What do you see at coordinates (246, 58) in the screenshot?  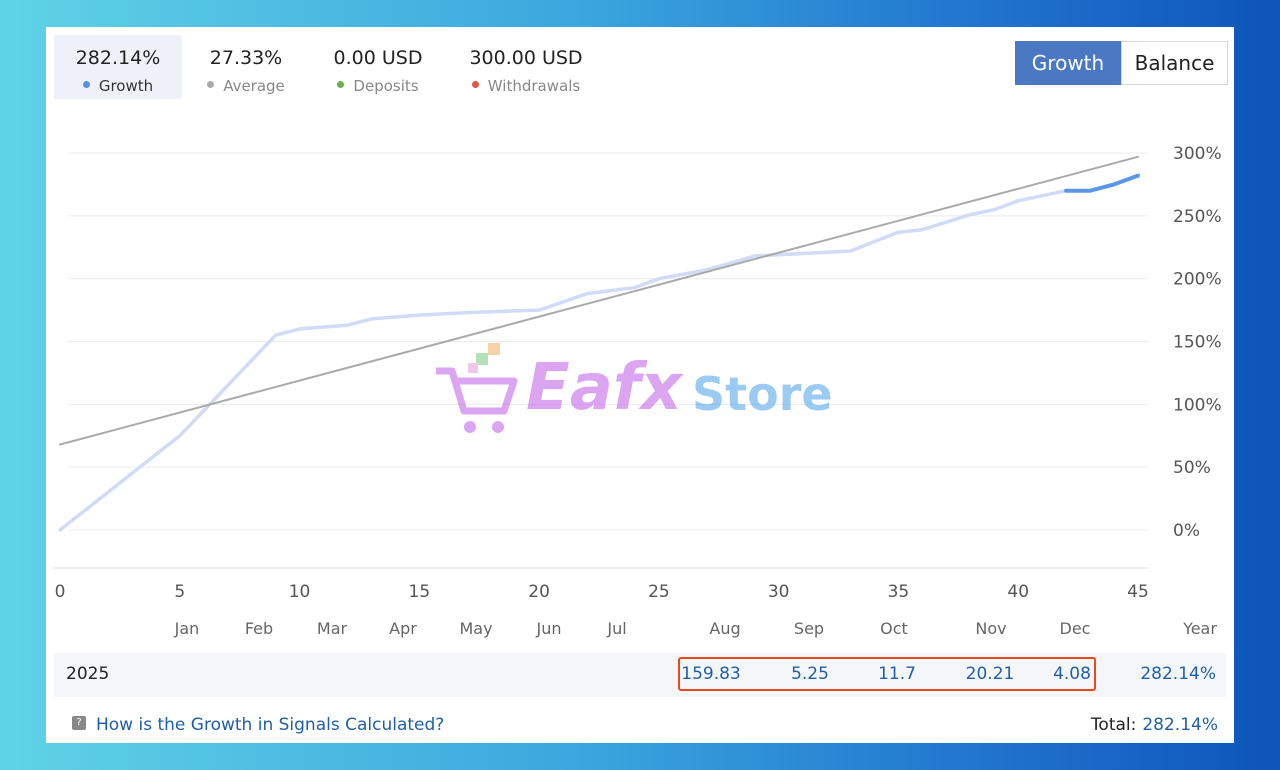 I see `stat-average-value: 27.33%` at bounding box center [246, 58].